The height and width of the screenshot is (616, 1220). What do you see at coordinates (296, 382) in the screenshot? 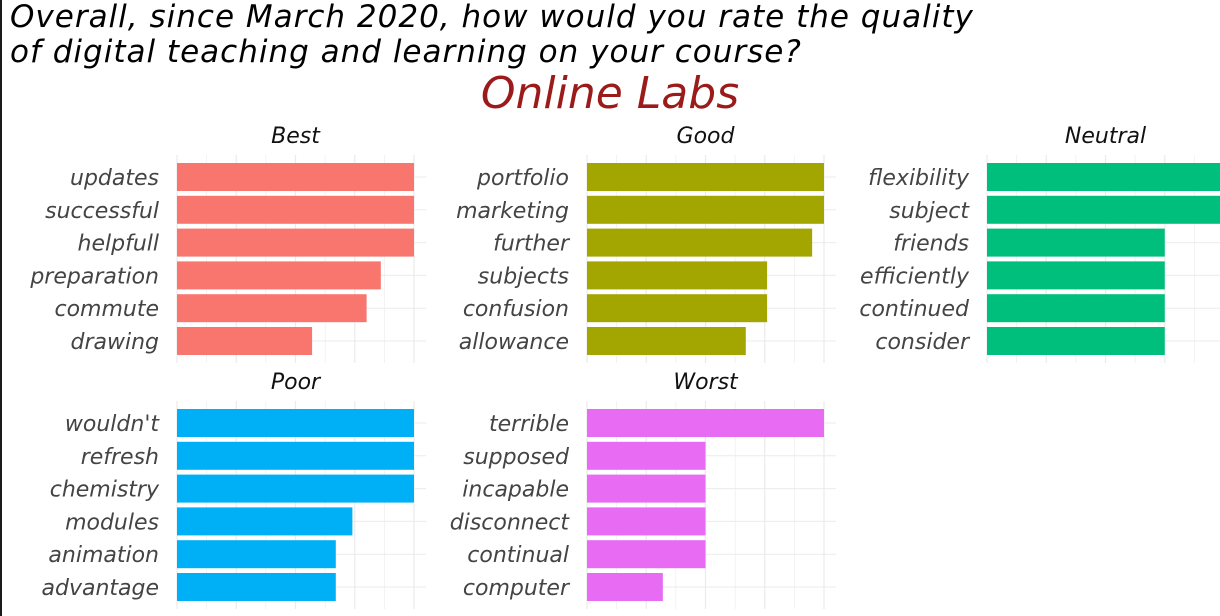
I see `facet-label-poor: Poor` at bounding box center [296, 382].